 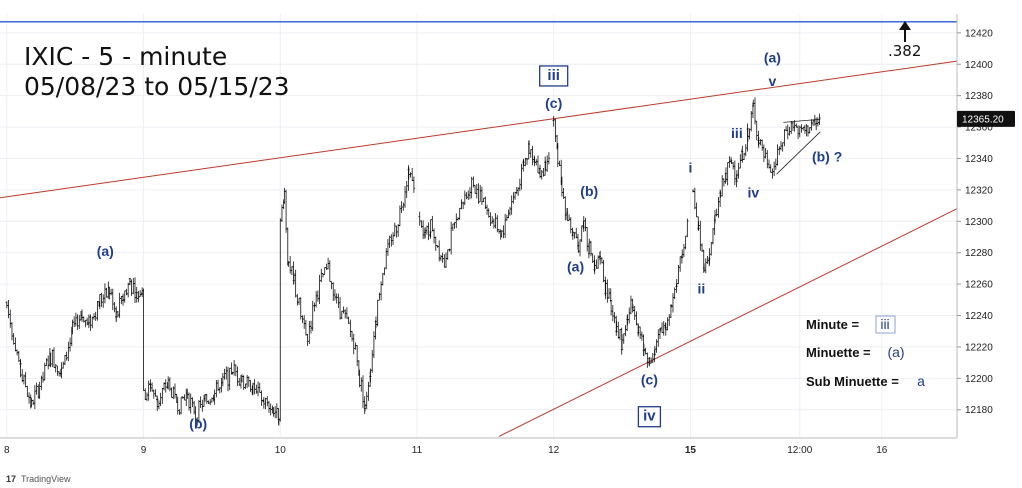 I want to click on y-tick-label: 12240, so click(x=979, y=316).